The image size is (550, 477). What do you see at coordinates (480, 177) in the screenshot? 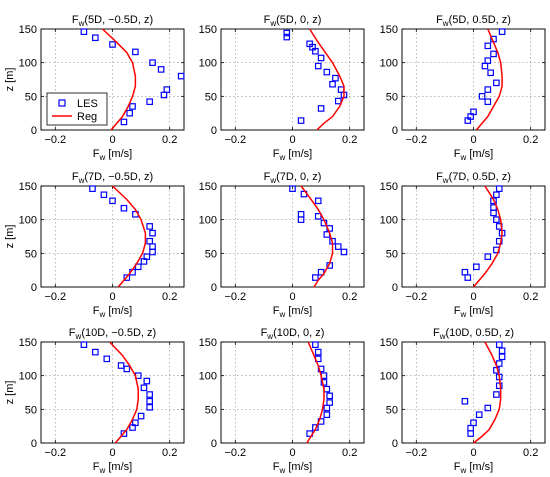
I see `panel-title-rest: (7D, 0.5D, z)` at bounding box center [480, 177].